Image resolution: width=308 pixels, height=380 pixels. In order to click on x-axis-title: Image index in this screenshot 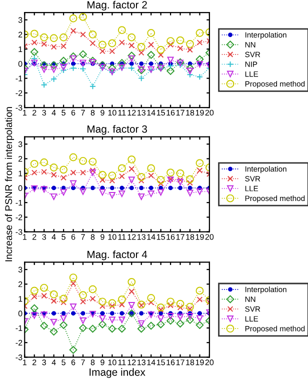, I will do `click(118, 373)`.